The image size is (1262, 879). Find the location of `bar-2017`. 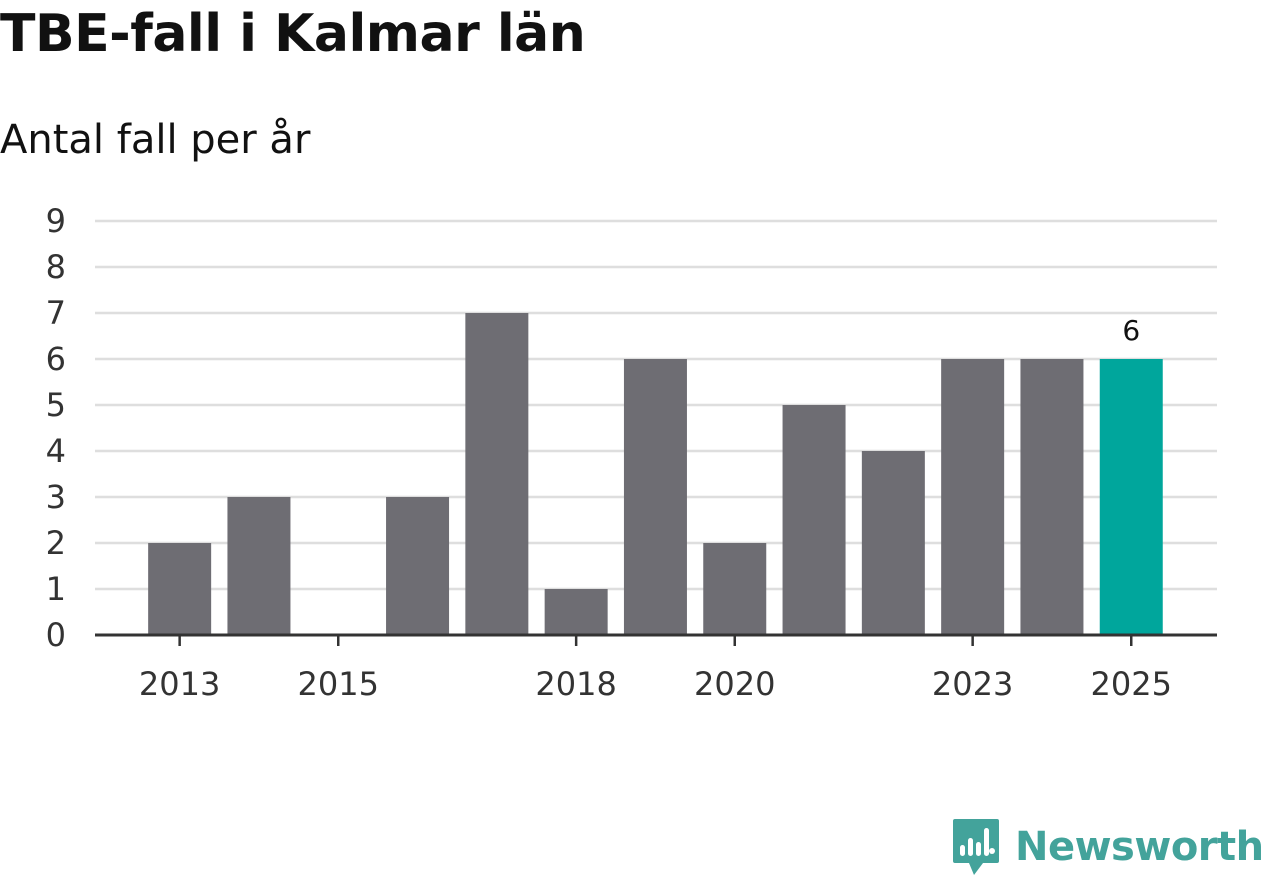

bar-2017 is located at coordinates (497, 474).